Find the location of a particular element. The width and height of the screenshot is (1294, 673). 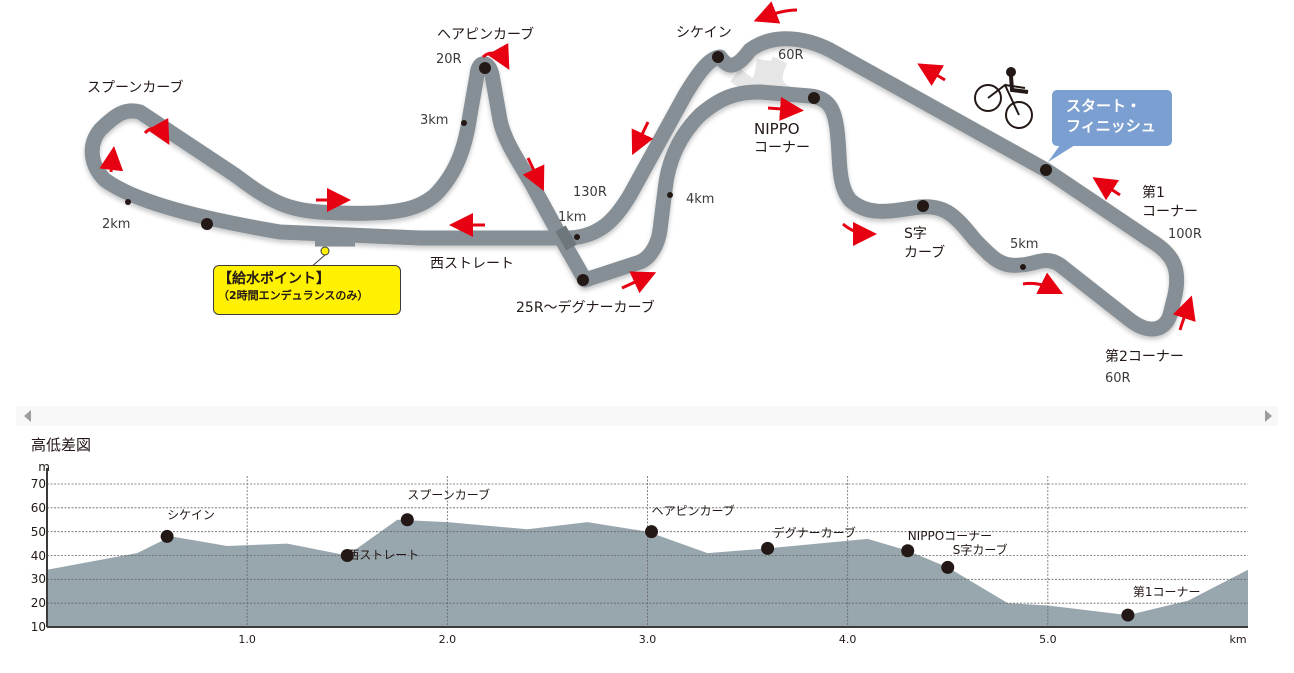

label-first-corner-2: コーナー is located at coordinates (1170, 212).